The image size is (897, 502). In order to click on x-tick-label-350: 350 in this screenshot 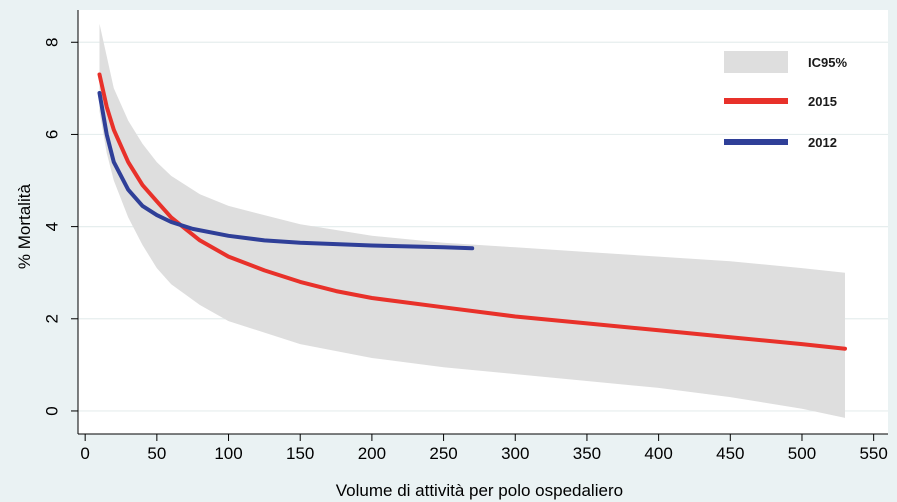, I will do `click(587, 453)`.